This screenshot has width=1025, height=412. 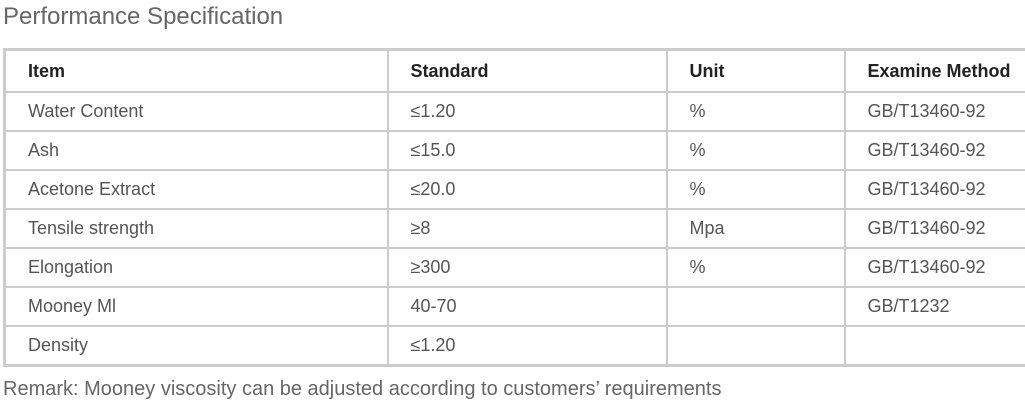 I want to click on table-row: Water Content ≤1.20% GB/T13460-92, so click(x=514, y=111).